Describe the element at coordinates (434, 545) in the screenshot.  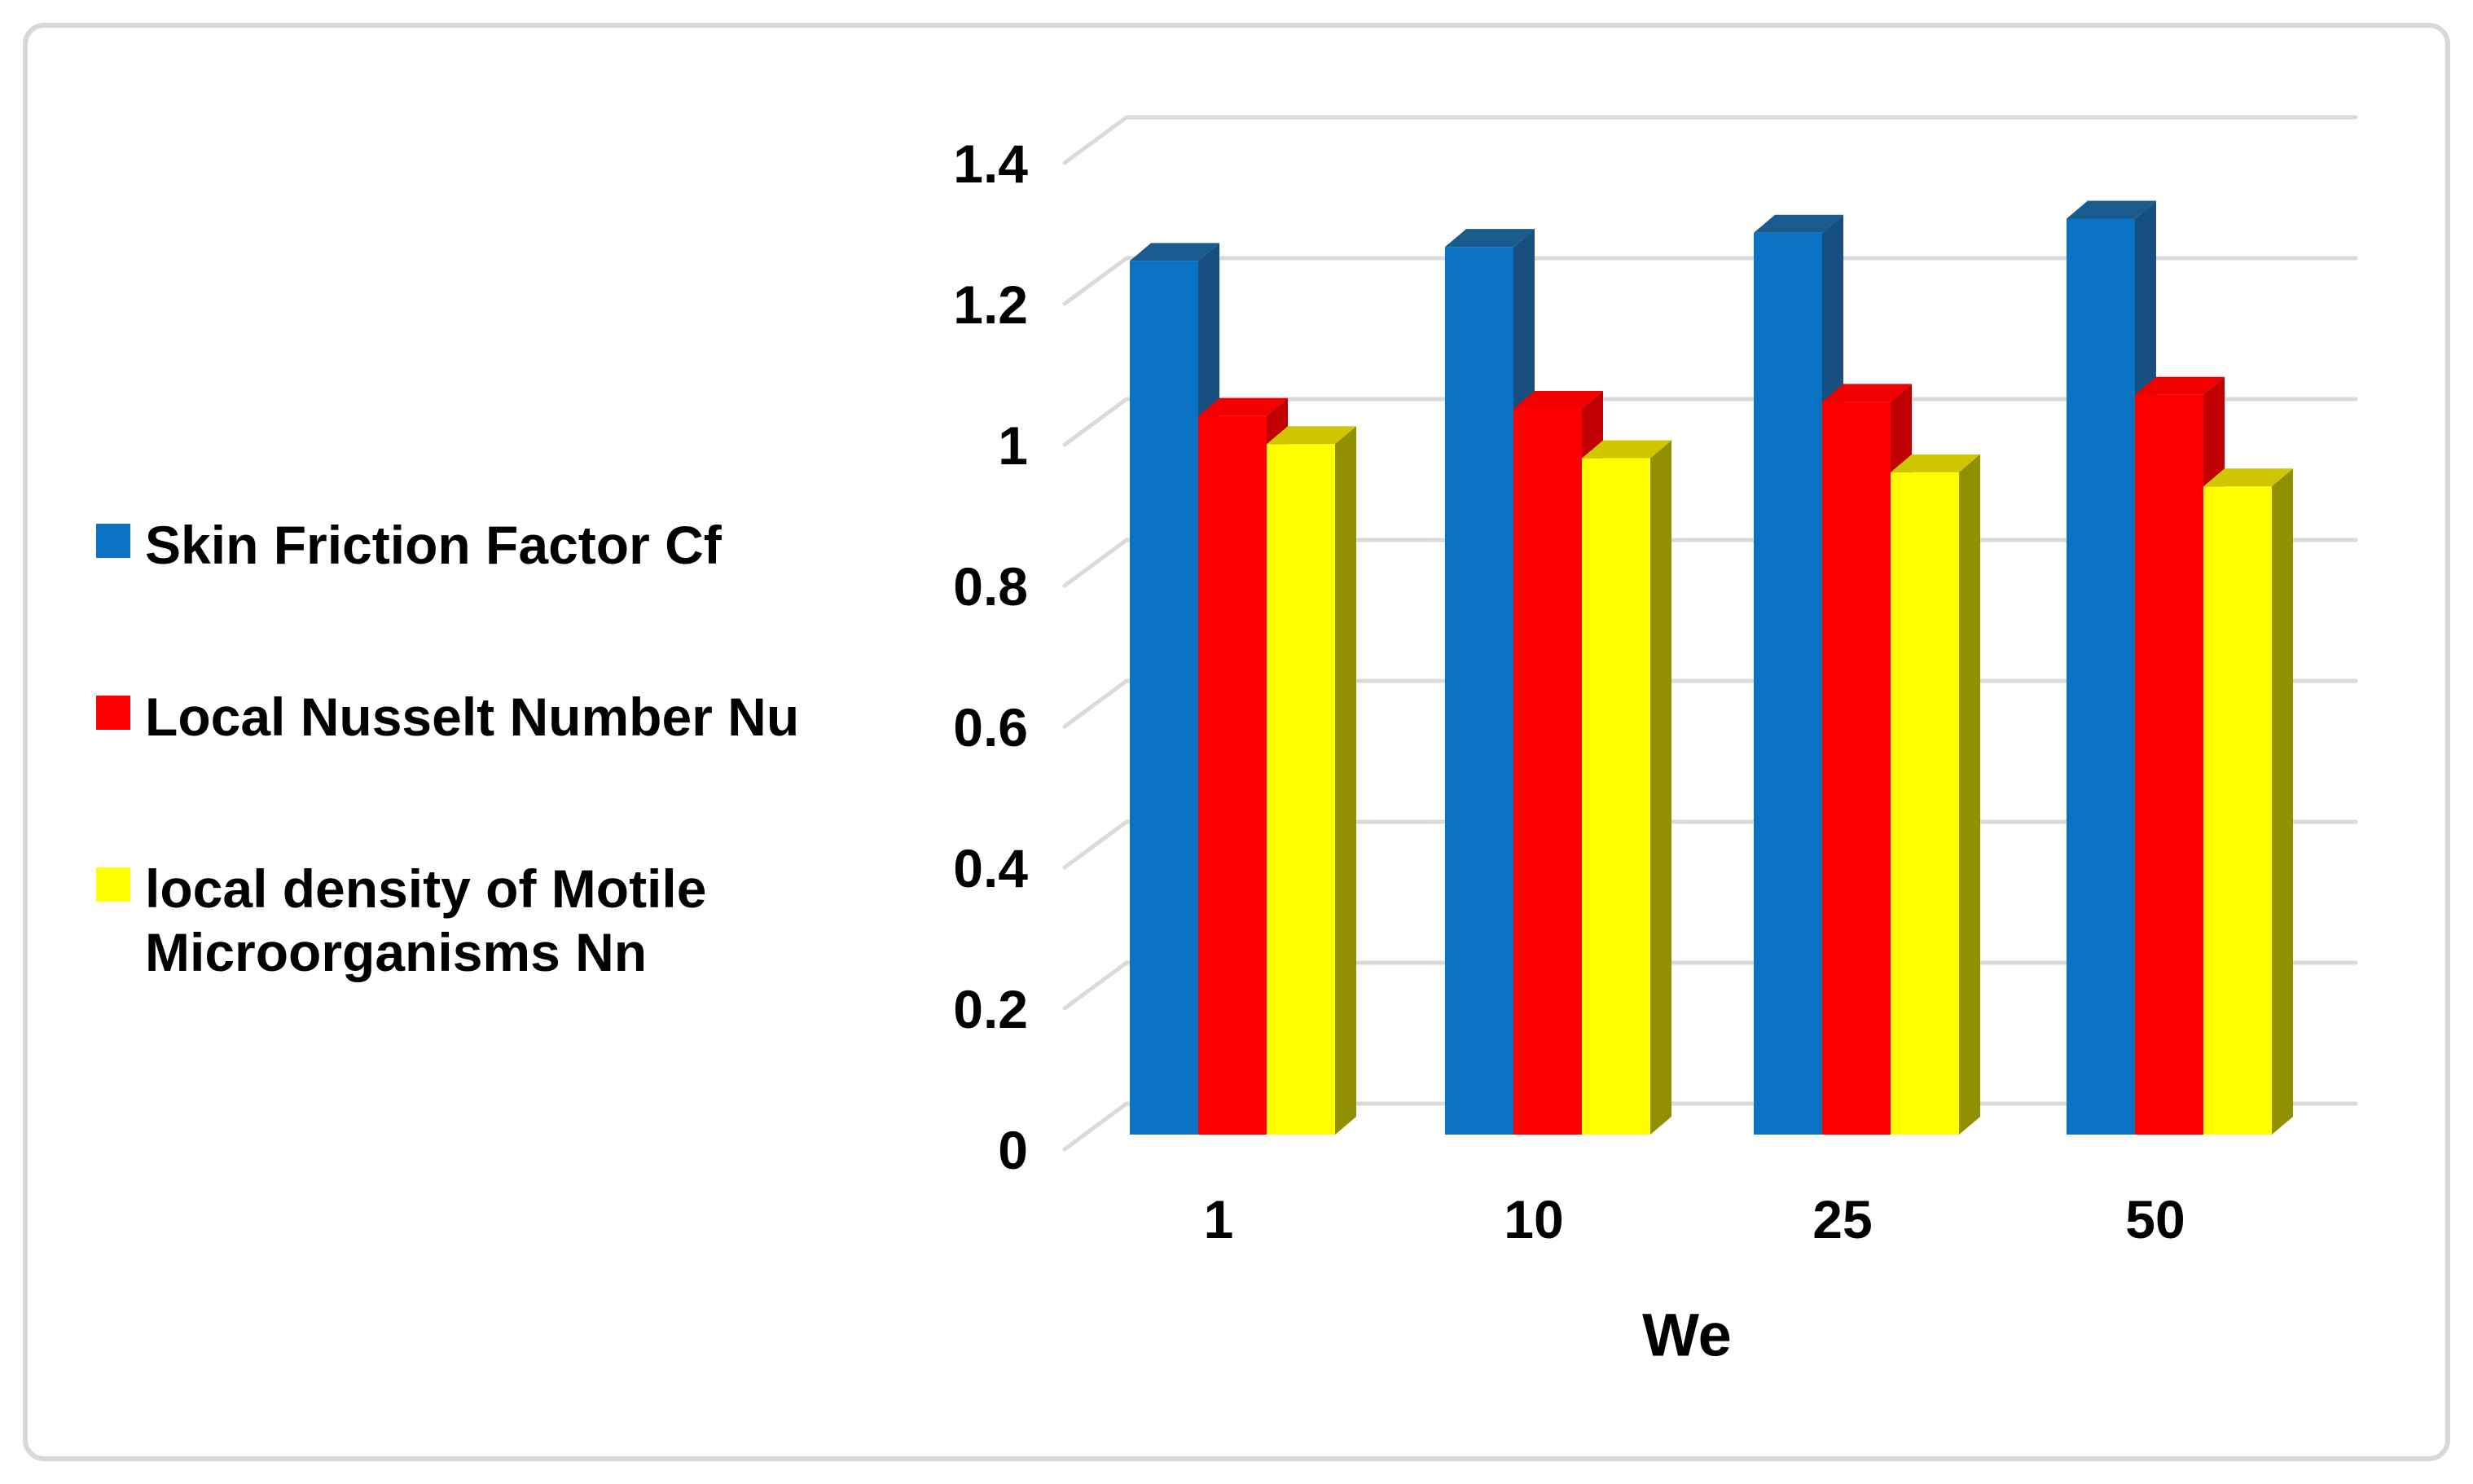
I see `legend-label-cf: Skin Friction Factor Cf` at that location.